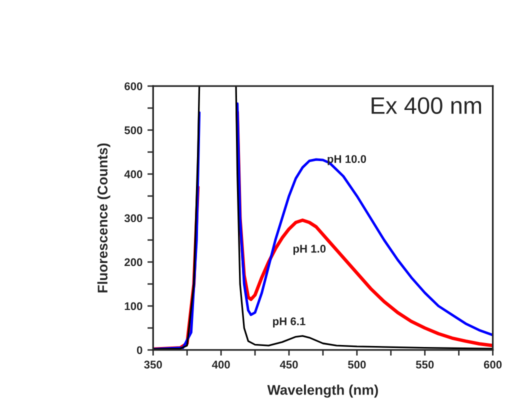 This screenshot has width=507, height=406. Describe the element at coordinates (357, 364) in the screenshot. I see `x-tick-label: 500` at that location.